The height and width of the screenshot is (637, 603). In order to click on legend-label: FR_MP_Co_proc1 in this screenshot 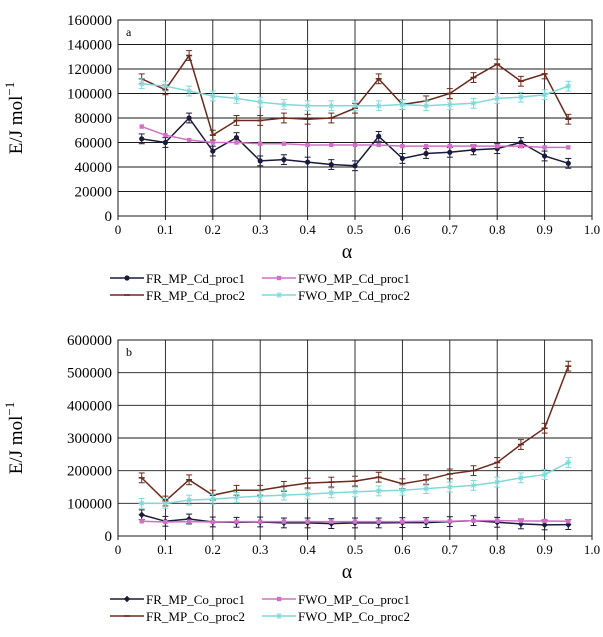, I will do `click(195, 599)`.